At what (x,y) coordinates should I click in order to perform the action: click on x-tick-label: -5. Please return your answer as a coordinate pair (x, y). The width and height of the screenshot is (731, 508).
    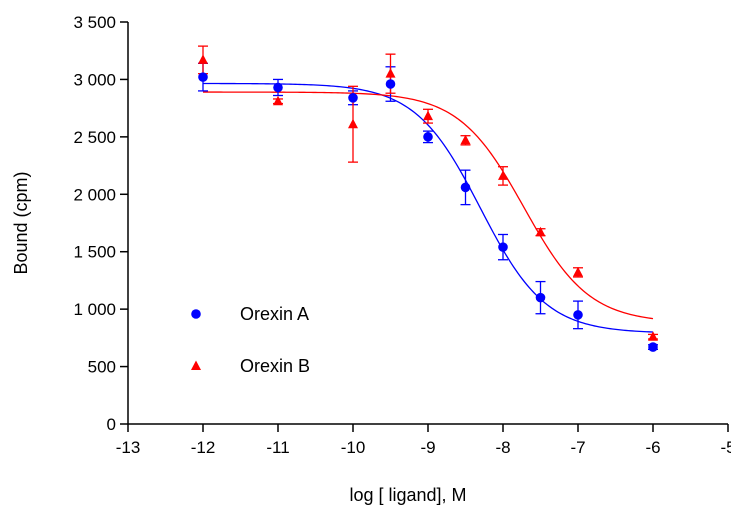
    Looking at the image, I should click on (725, 447).